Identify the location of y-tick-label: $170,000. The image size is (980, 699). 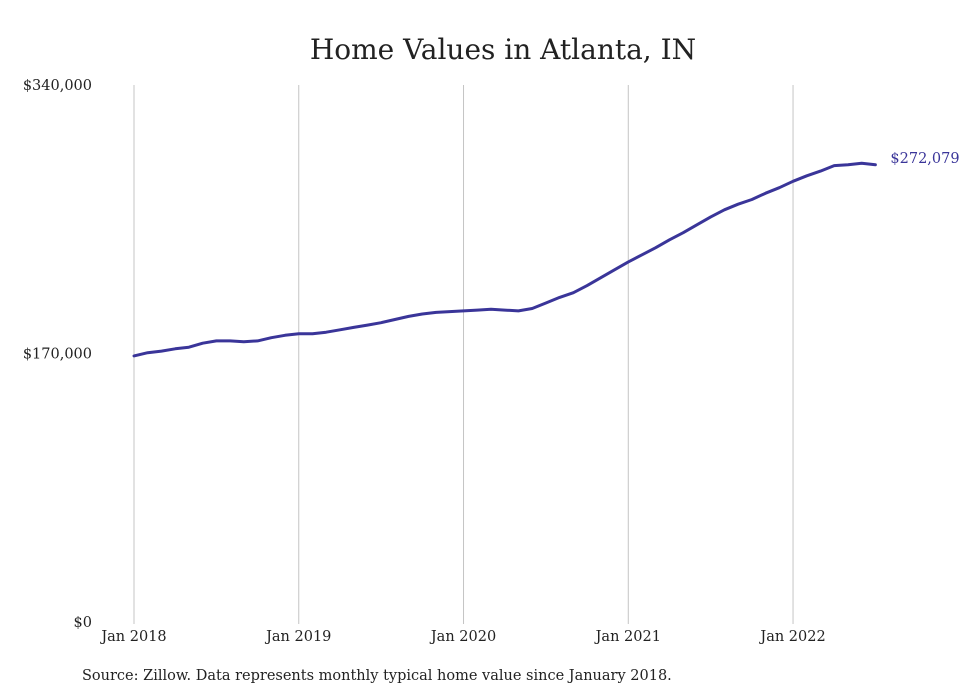
(57, 355).